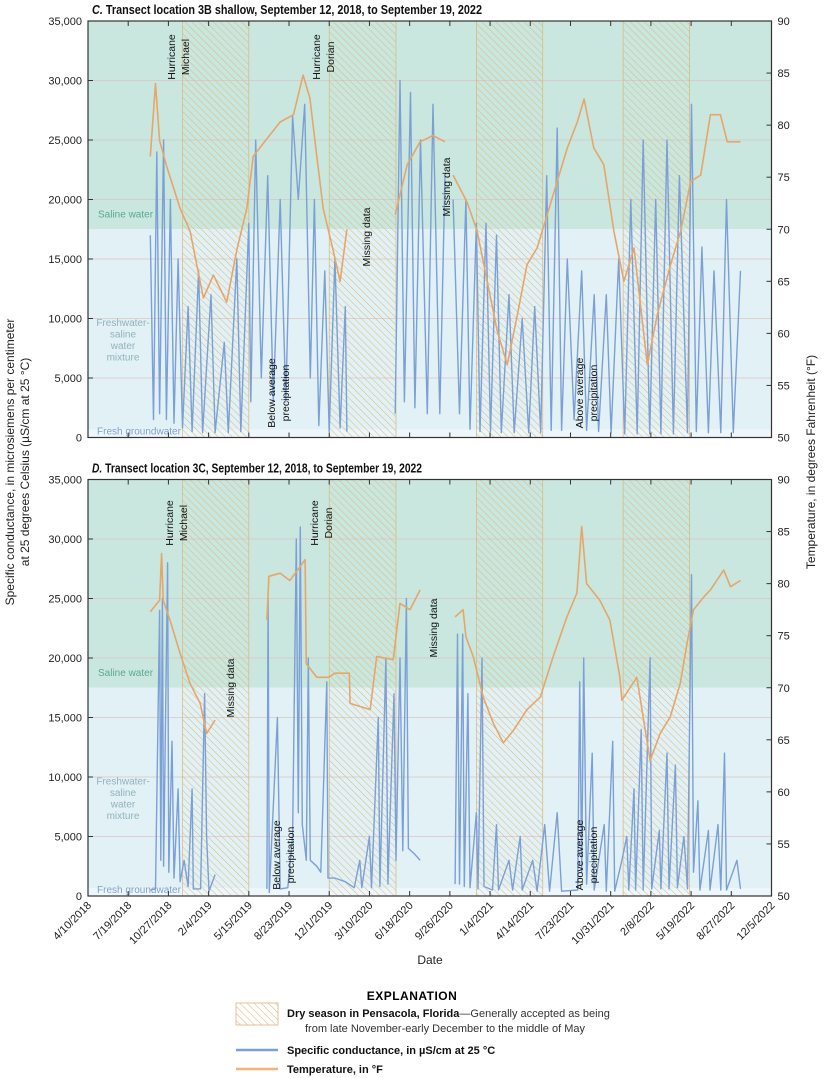 Image resolution: width=824 pixels, height=1078 pixels. Describe the element at coordinates (123, 335) in the screenshot. I see `mixture-label: saline` at that location.